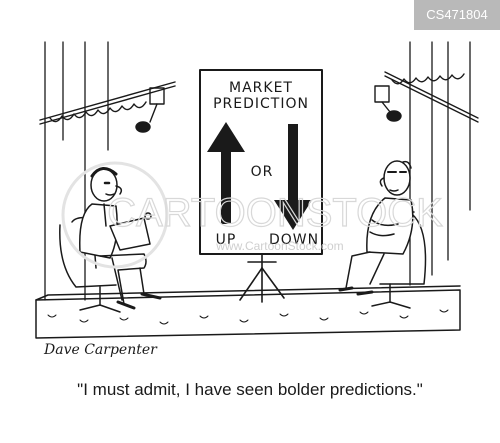  I want to click on up-arrow-icon, so click(226, 173).